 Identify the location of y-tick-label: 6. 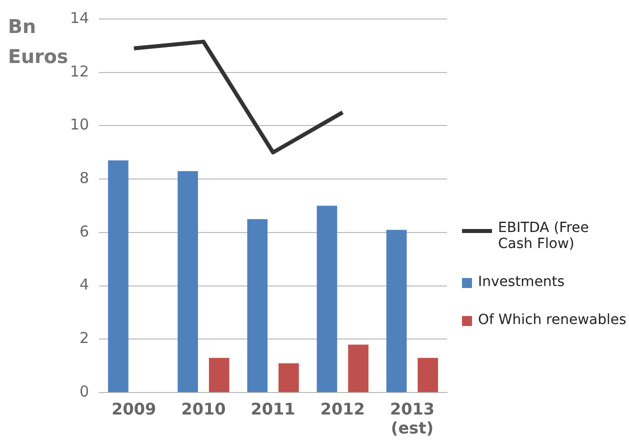
(85, 231).